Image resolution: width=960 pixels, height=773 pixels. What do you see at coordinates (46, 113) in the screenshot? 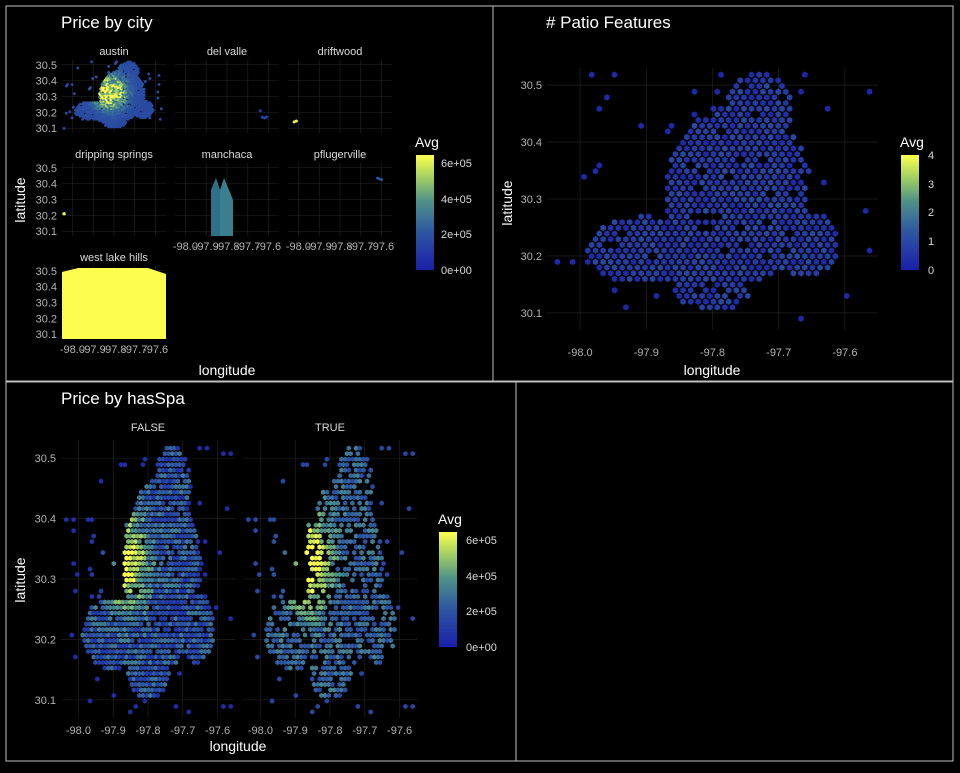
I see `y-tick-label: 30.2` at bounding box center [46, 113].